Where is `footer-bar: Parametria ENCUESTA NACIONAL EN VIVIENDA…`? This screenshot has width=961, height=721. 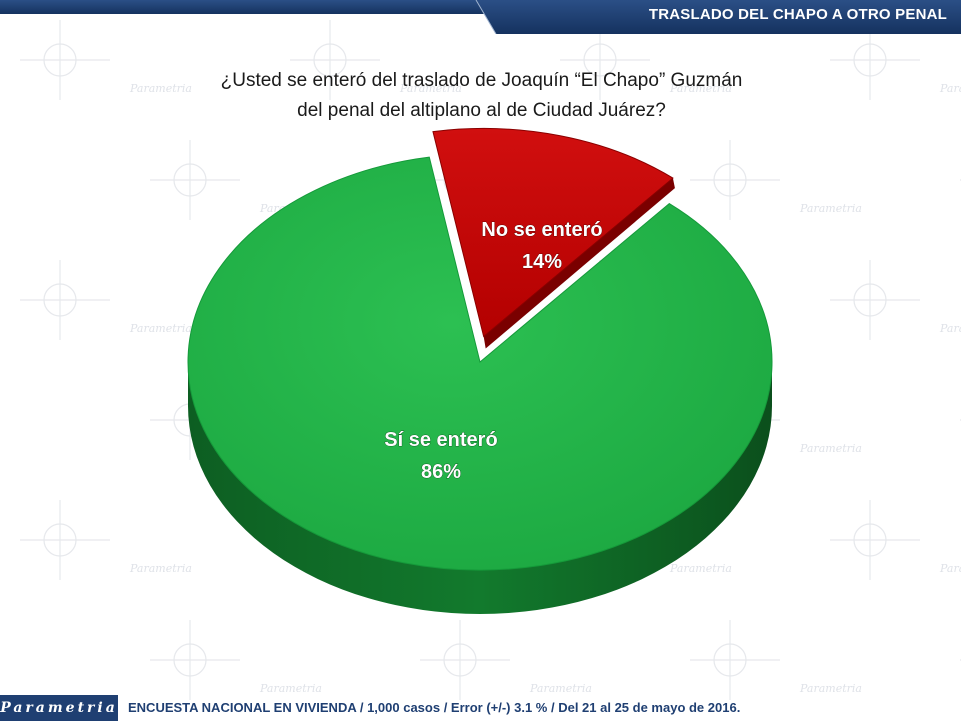
footer-bar: Parametria ENCUESTA NACIONAL EN VIVIENDA… is located at coordinates (480, 708).